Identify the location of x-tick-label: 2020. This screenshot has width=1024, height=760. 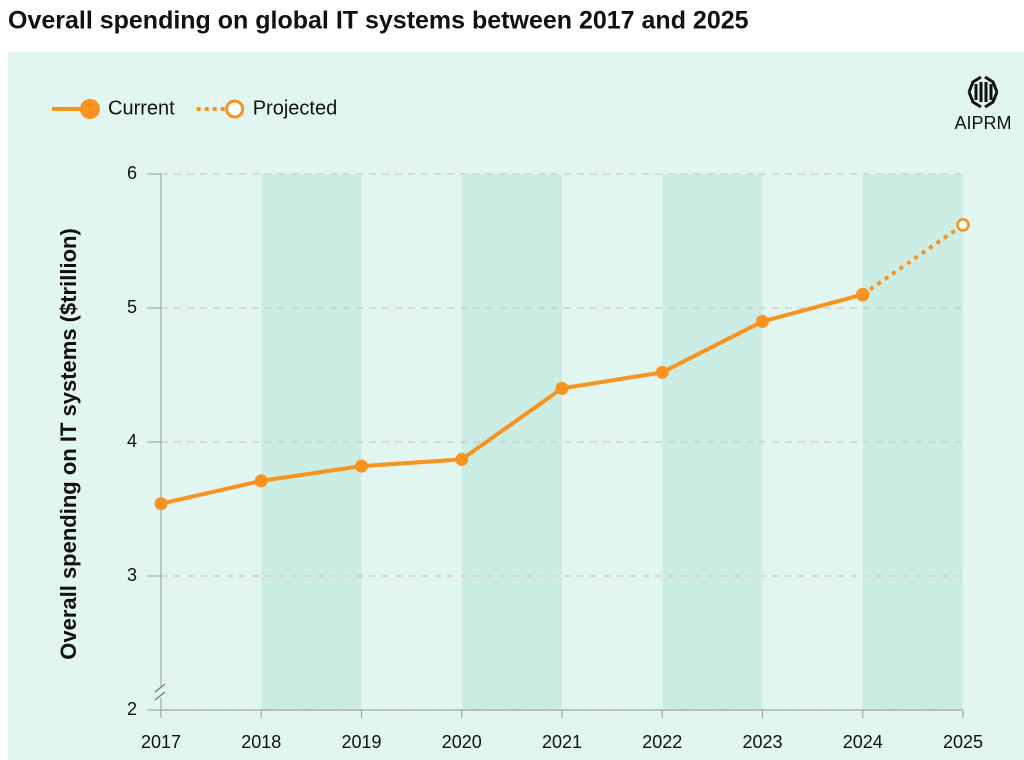
(462, 742).